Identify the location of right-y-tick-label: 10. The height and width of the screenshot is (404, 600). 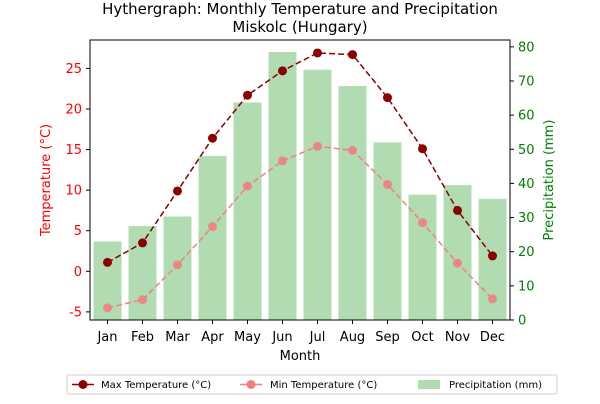
(526, 286).